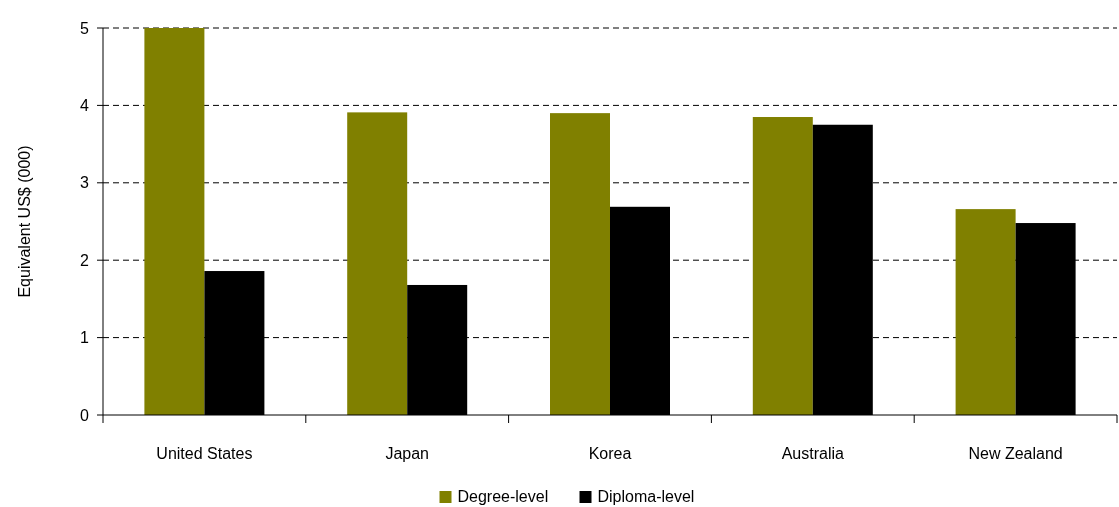  I want to click on x-tick-label: Korea, so click(610, 453).